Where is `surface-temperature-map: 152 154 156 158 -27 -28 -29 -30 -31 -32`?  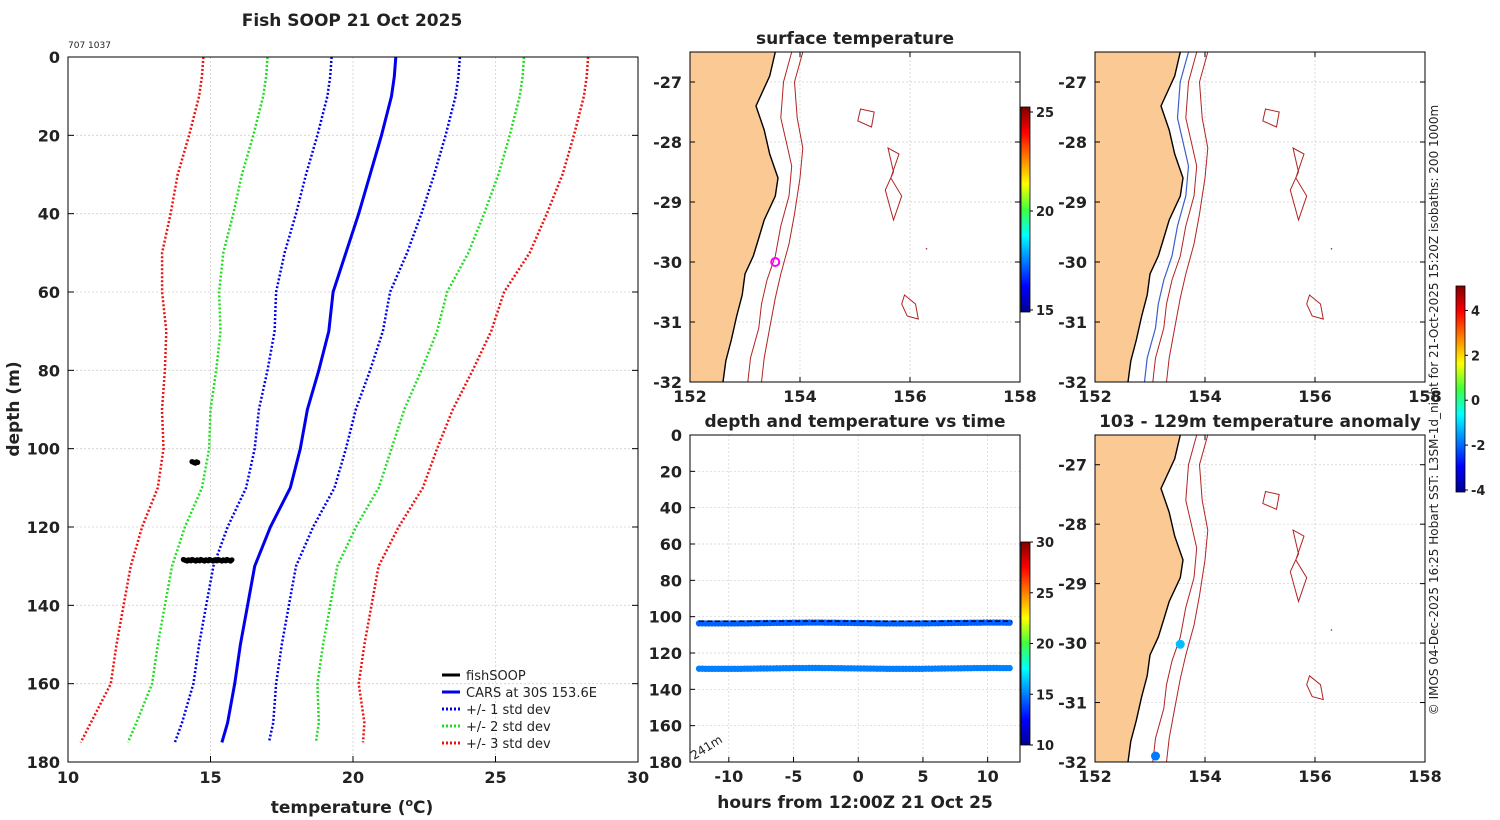
surface-temperature-map: 152 154 156 158 -27 -28 -29 -30 -31 -32 is located at coordinates (845, 228).